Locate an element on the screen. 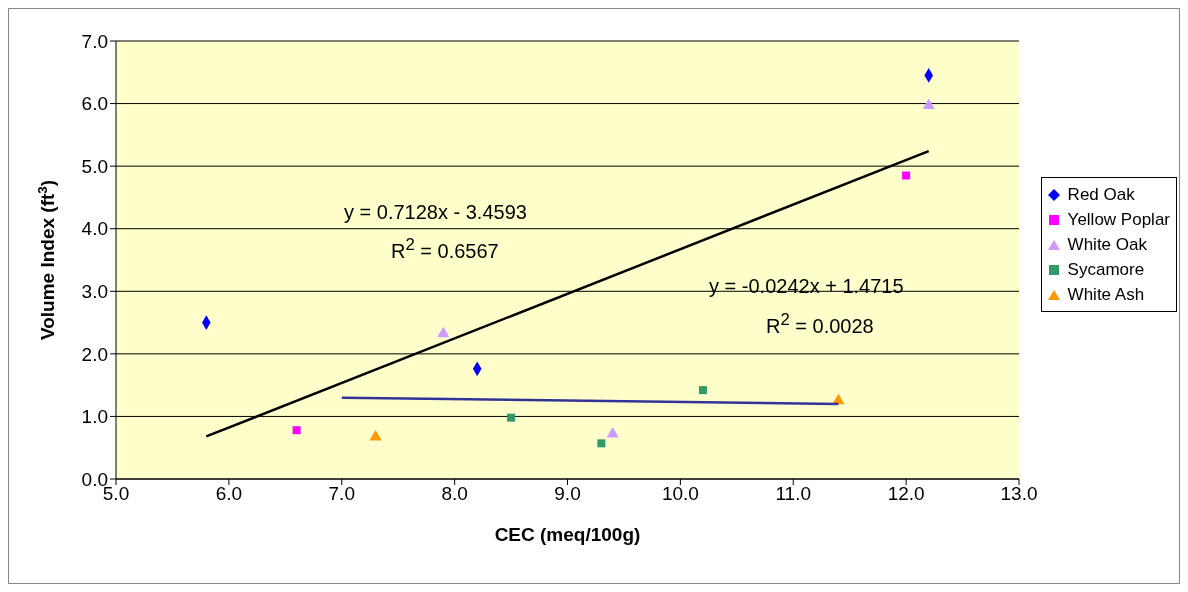 This screenshot has width=1188, height=592. y-tick-label: 6.0 is located at coordinates (94, 104).